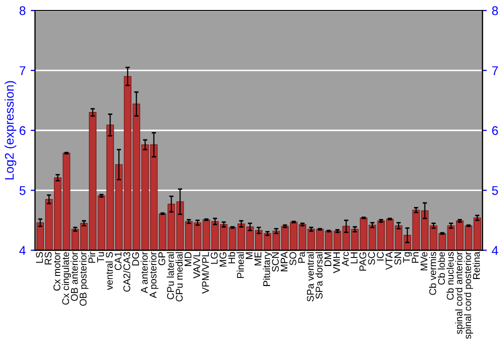 The height and width of the screenshot is (350, 500). I want to click on x-tick-label: Hb, so click(232, 258).